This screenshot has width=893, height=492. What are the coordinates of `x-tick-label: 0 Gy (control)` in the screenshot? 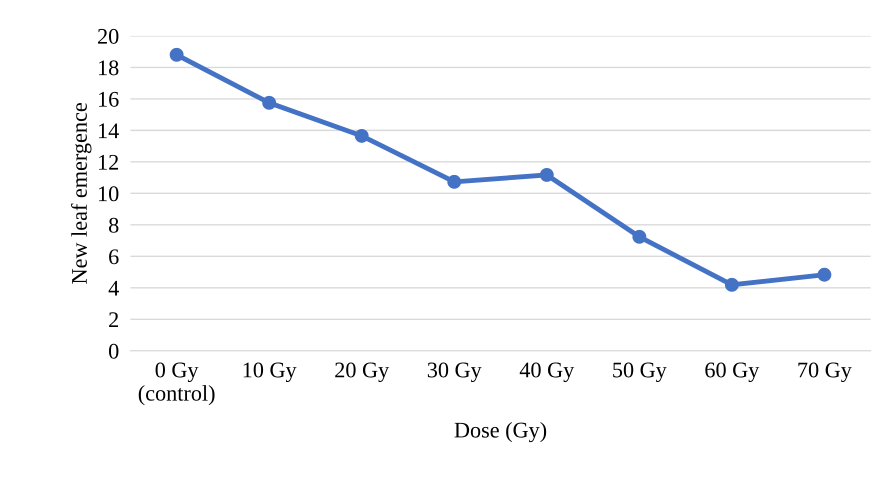 It's located at (176, 384).